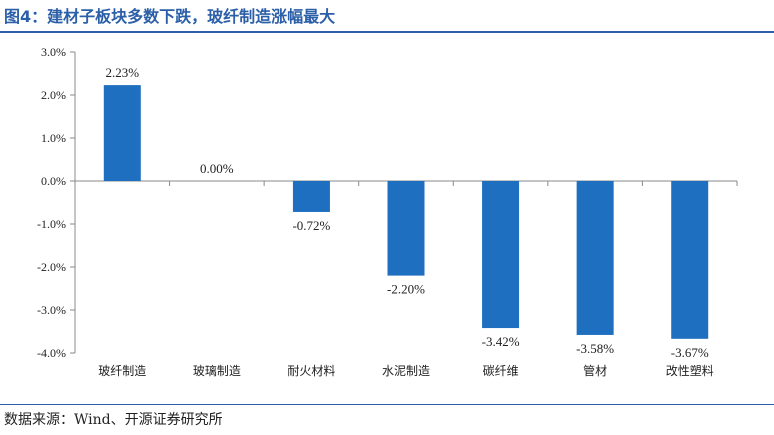  What do you see at coordinates (406, 371) in the screenshot?
I see `x-tick-label: 水泥制造` at bounding box center [406, 371].